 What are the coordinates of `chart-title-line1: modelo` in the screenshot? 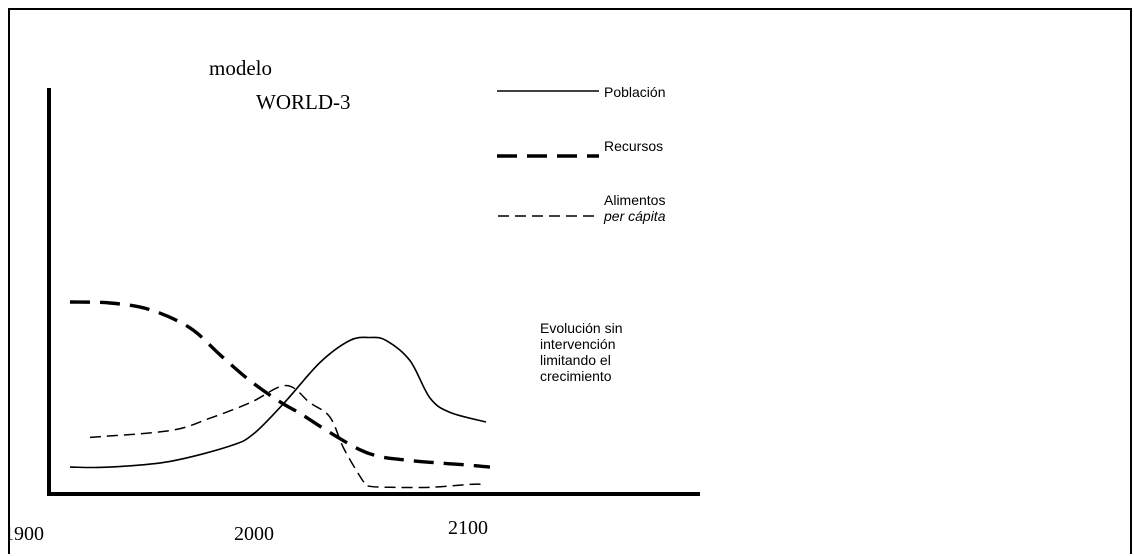 It's located at (240, 68).